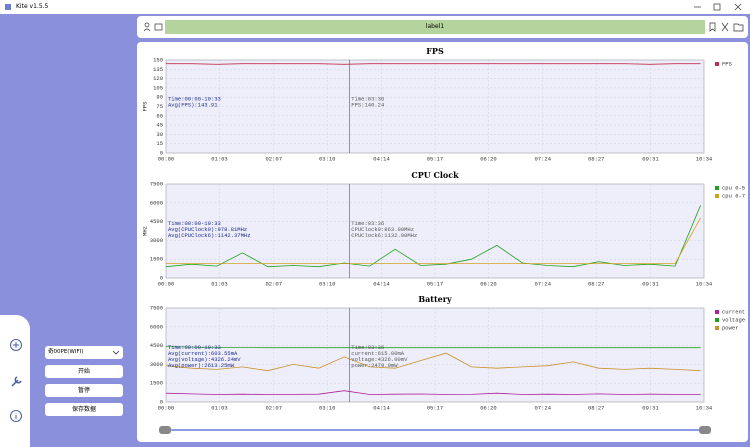  I want to click on pause-button: 暂停, so click(84, 390).